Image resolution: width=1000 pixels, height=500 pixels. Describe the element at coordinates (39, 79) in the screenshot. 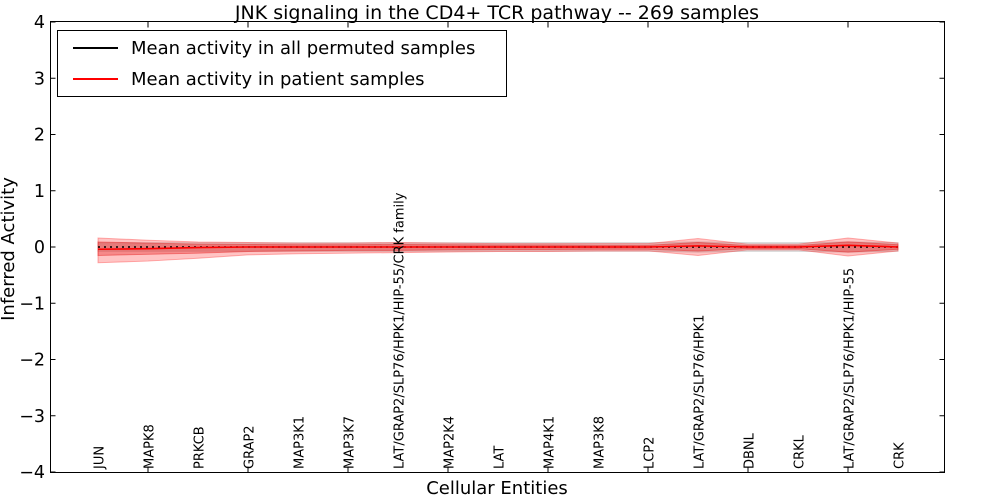

I see `y-tick-label: 3` at that location.